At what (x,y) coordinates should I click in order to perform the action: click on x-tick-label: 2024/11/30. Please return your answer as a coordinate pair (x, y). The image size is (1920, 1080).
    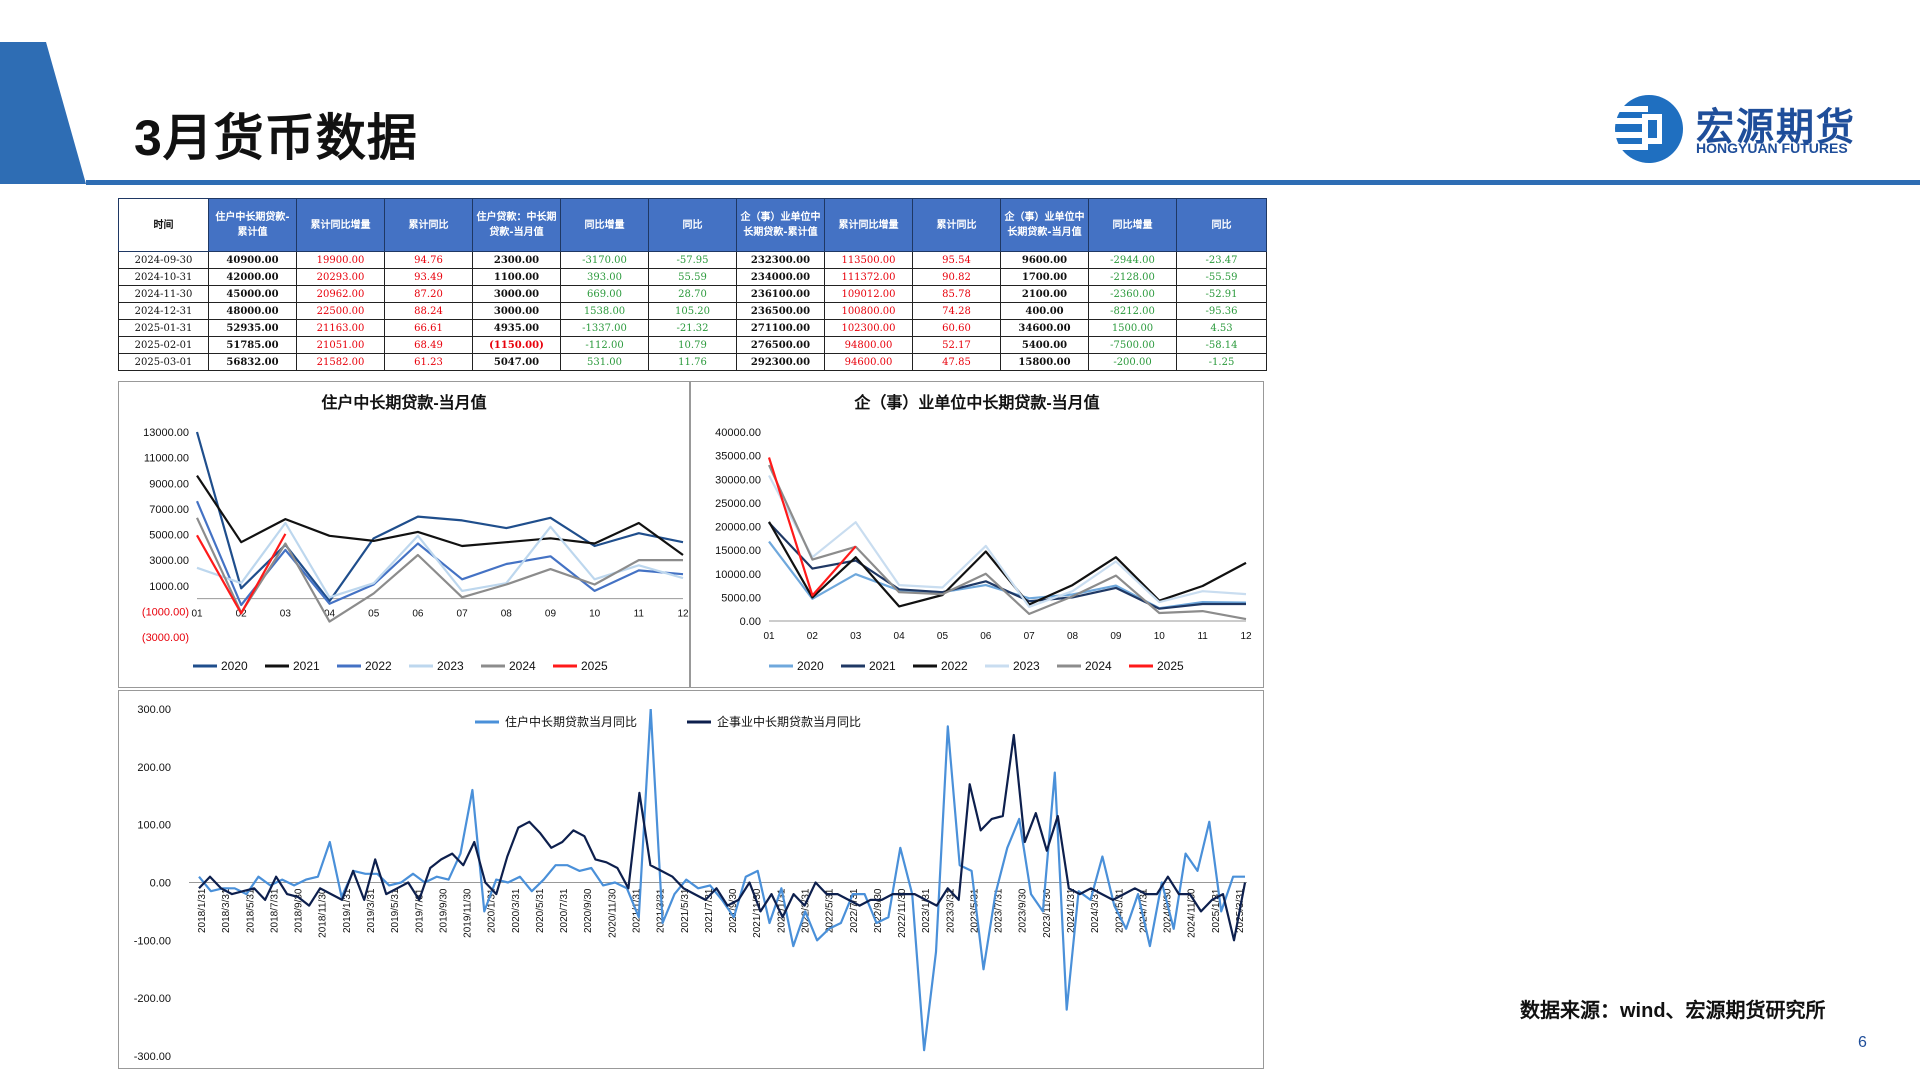
    Looking at the image, I should click on (1192, 913).